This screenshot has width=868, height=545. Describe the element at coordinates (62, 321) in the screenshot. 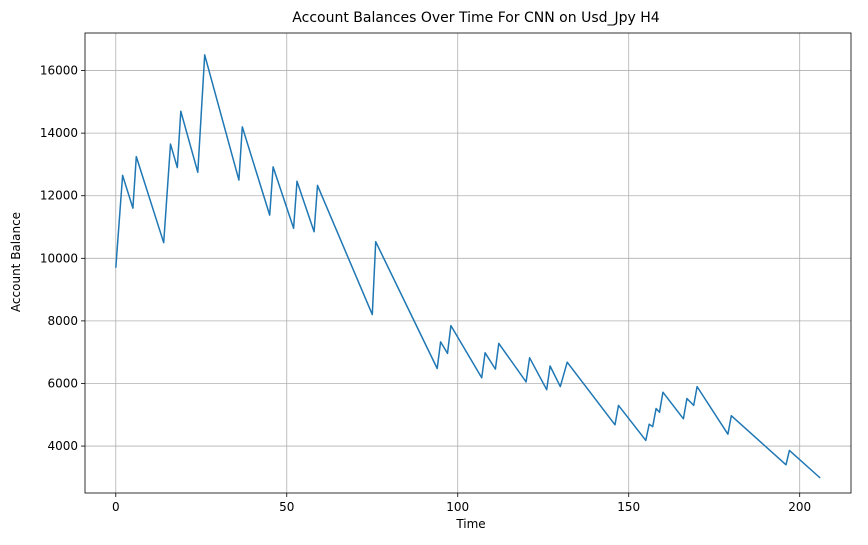

I see `y-tick-label: 8000` at that location.